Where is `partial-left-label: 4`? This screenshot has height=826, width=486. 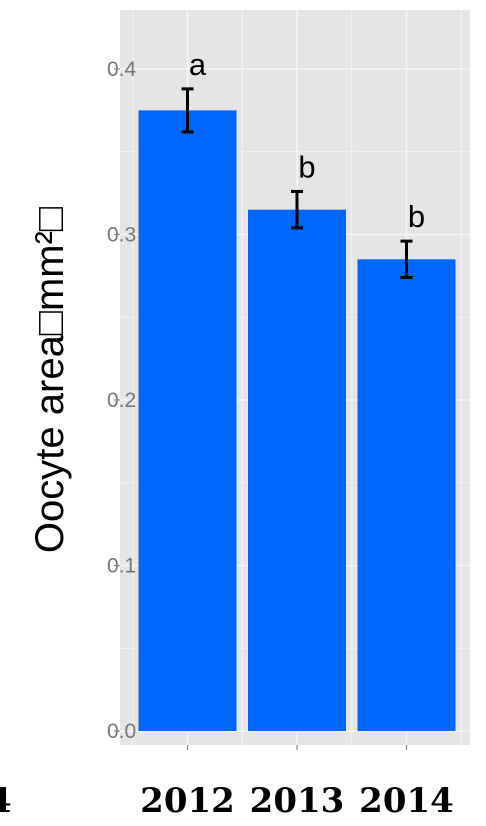 partial-left-label: 4 is located at coordinates (6, 801).